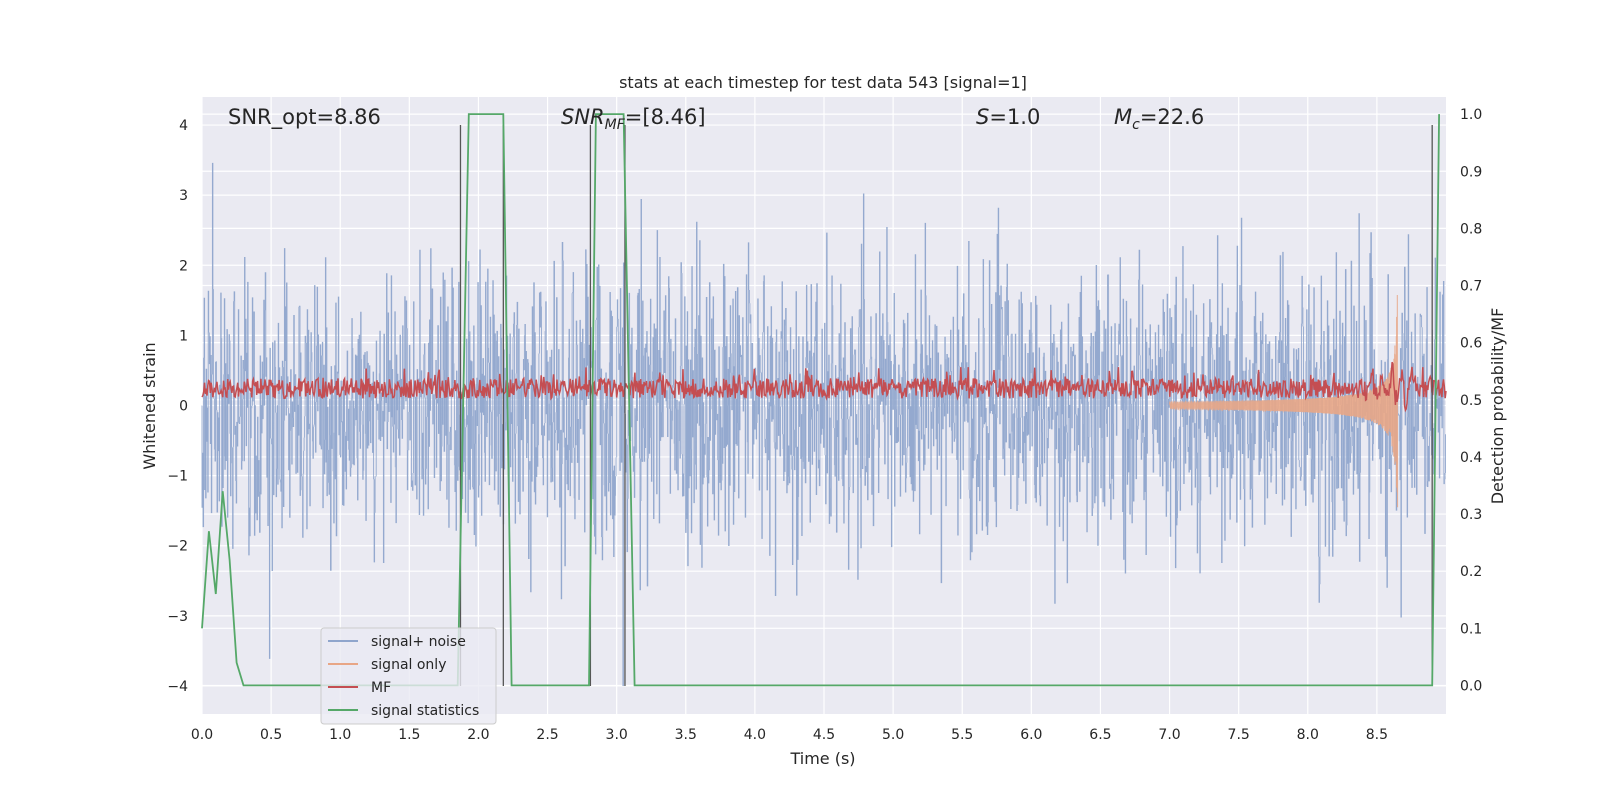  What do you see at coordinates (982, 117) in the screenshot?
I see `s-symbol: S` at bounding box center [982, 117].